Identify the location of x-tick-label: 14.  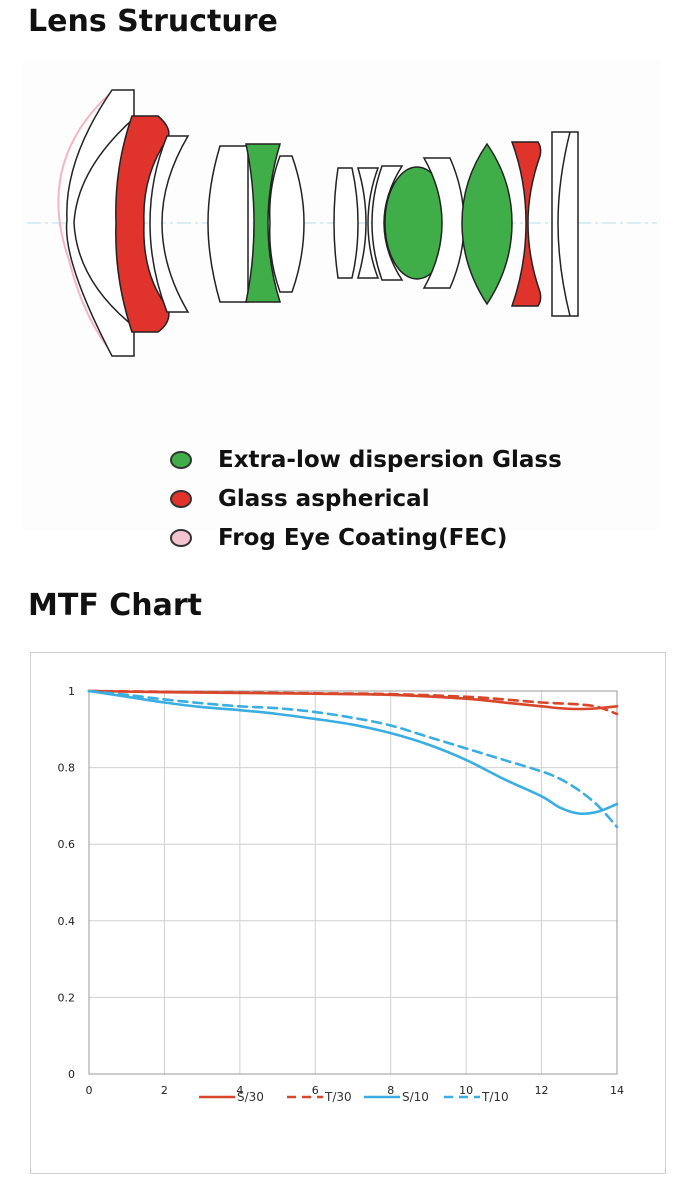
(617, 1090).